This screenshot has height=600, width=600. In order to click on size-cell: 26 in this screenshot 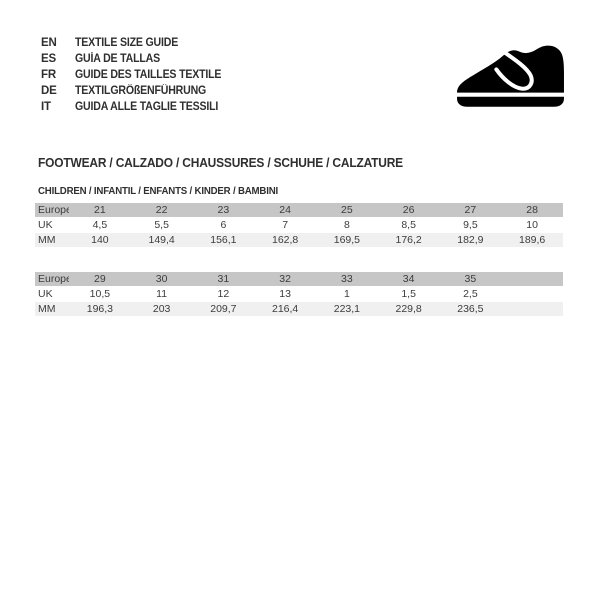, I will do `click(408, 210)`.